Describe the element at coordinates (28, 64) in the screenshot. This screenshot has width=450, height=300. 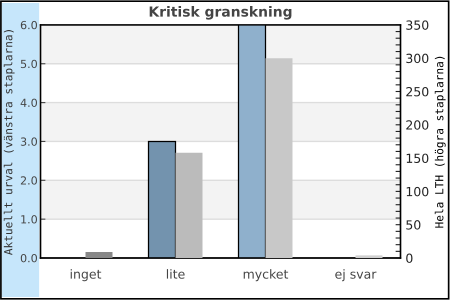
I see `y-tick-label: 5.0` at that location.